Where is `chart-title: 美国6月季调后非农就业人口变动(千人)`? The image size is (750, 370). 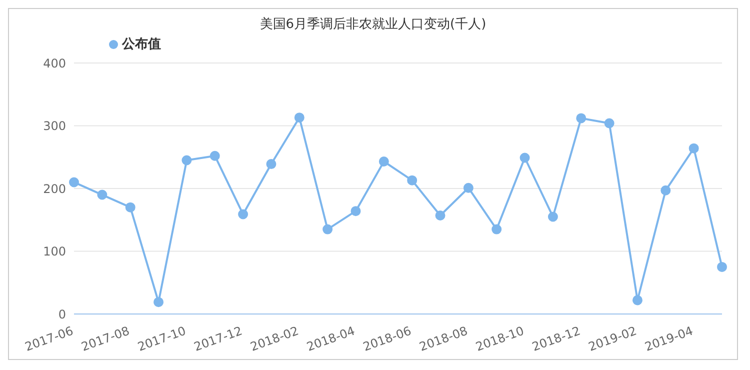
chart-title: 美国6月季调后非农就业人口变动(千人) is located at coordinates (373, 25).